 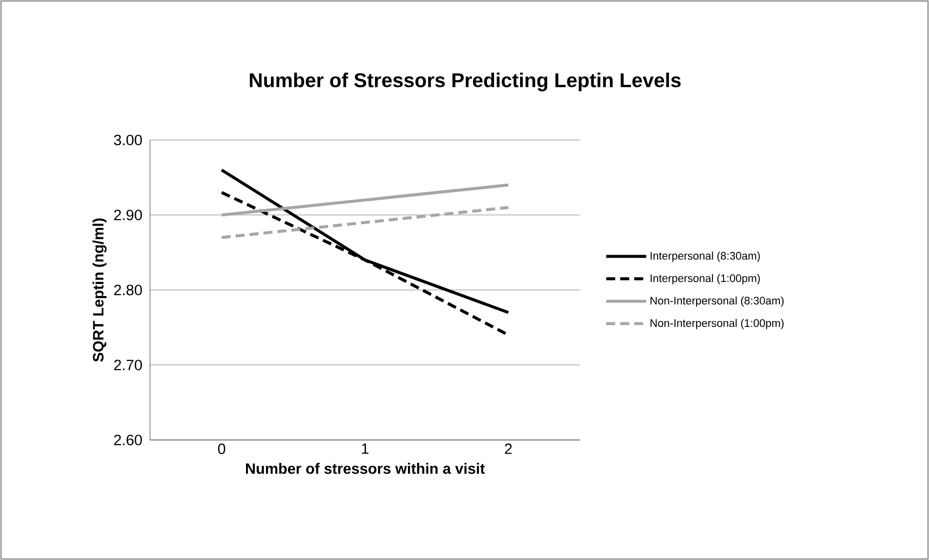 I want to click on legend-label: Non-Interpersonal (8:30am), so click(x=717, y=301).